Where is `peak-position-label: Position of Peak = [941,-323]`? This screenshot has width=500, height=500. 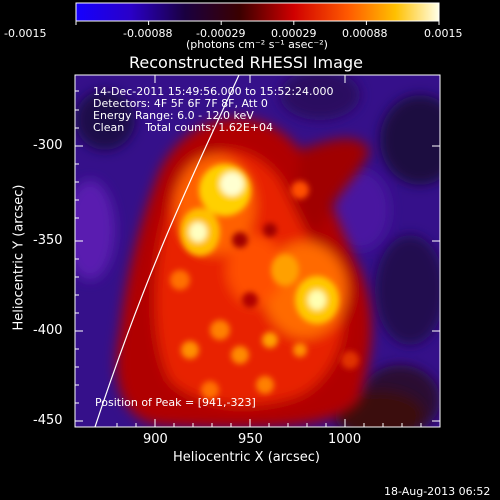 peak-position-label: Position of Peak = [941,-323] is located at coordinates (175, 402).